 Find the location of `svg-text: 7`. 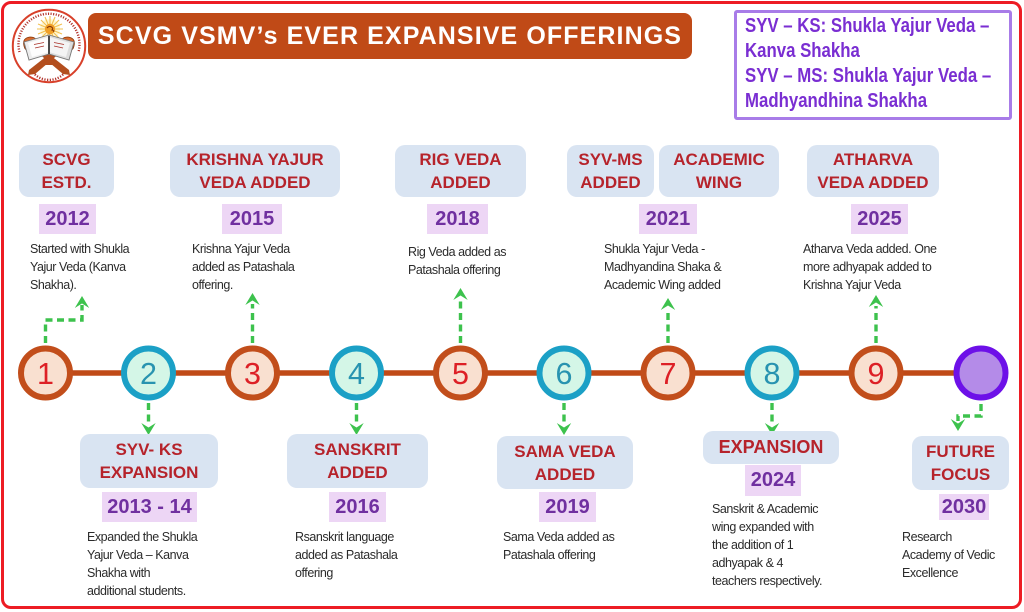

svg-text: 7 is located at coordinates (668, 374).